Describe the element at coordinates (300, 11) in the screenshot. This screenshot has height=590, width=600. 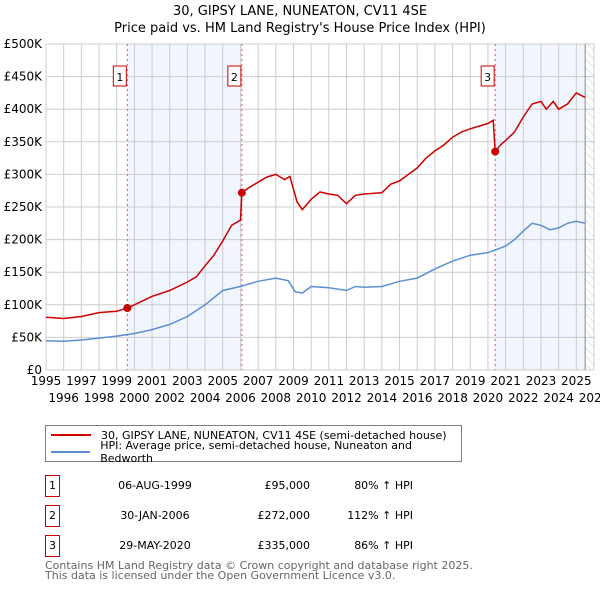
I see `chart-title: 30, GIPSY LANE, NUNEATON, CV11 4SE` at that location.